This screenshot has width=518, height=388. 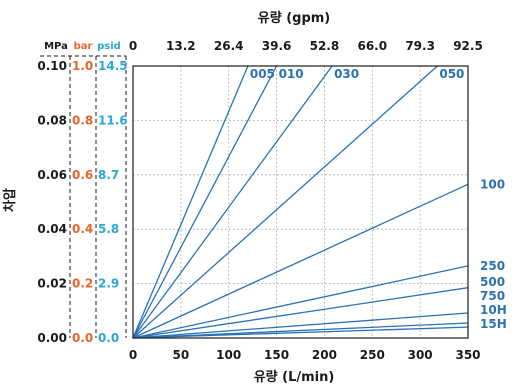 What do you see at coordinates (277, 46) in the screenshot?
I see `x2-tick-label: 39.6` at bounding box center [277, 46].